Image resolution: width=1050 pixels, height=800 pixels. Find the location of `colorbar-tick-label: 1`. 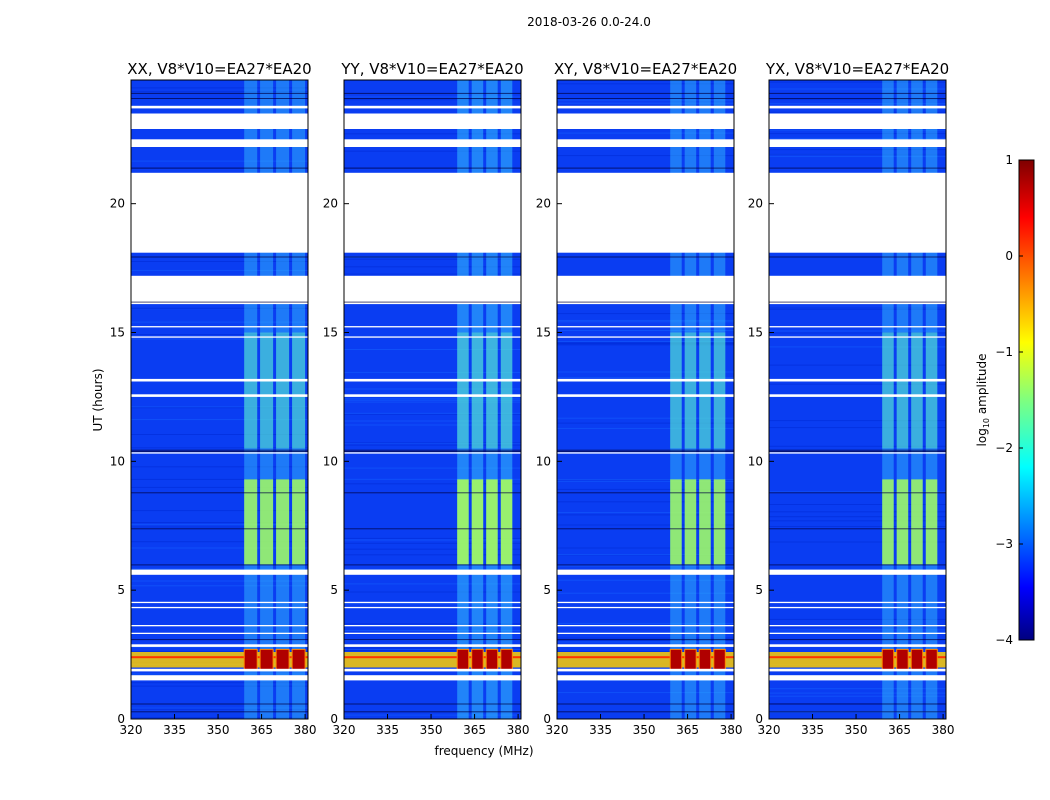

colorbar-tick-label: 1 is located at coordinates (1009, 160).